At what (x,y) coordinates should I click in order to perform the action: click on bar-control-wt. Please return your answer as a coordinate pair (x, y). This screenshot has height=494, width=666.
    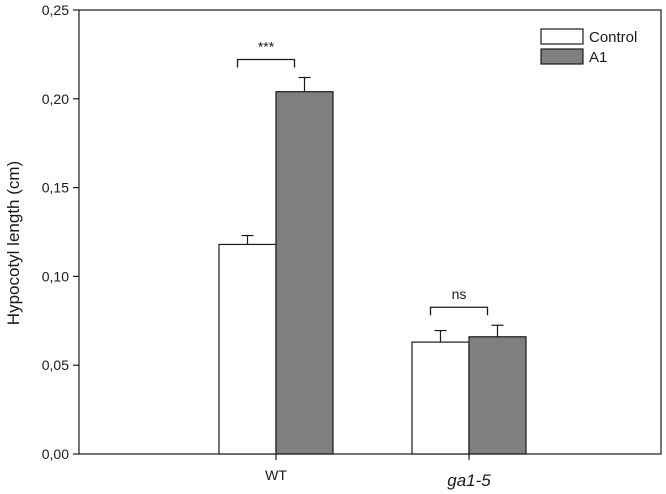
    Looking at the image, I should click on (247, 349).